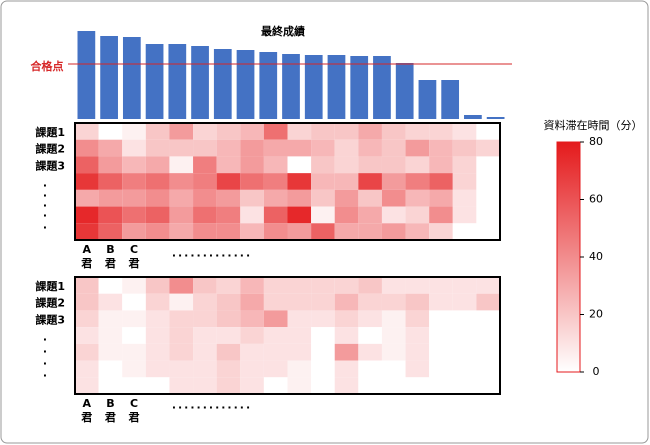  I want to click on colorbar-tick-label: 0, so click(596, 371).